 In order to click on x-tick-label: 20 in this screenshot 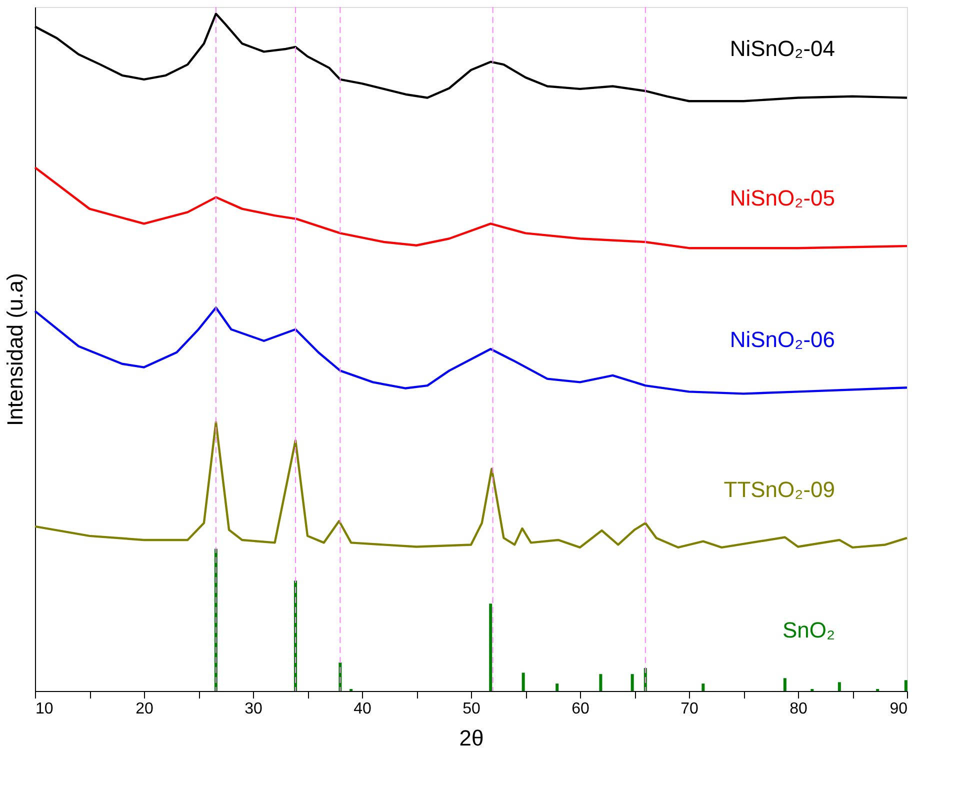, I will do `click(145, 709)`.